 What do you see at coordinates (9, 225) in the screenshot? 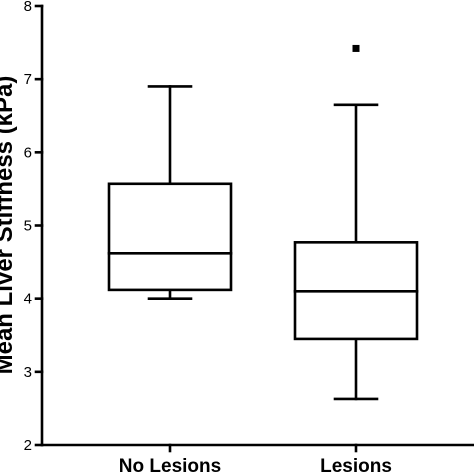
I see `y-axis-title: Mean Liver Stiffness (kPa)` at bounding box center [9, 225].